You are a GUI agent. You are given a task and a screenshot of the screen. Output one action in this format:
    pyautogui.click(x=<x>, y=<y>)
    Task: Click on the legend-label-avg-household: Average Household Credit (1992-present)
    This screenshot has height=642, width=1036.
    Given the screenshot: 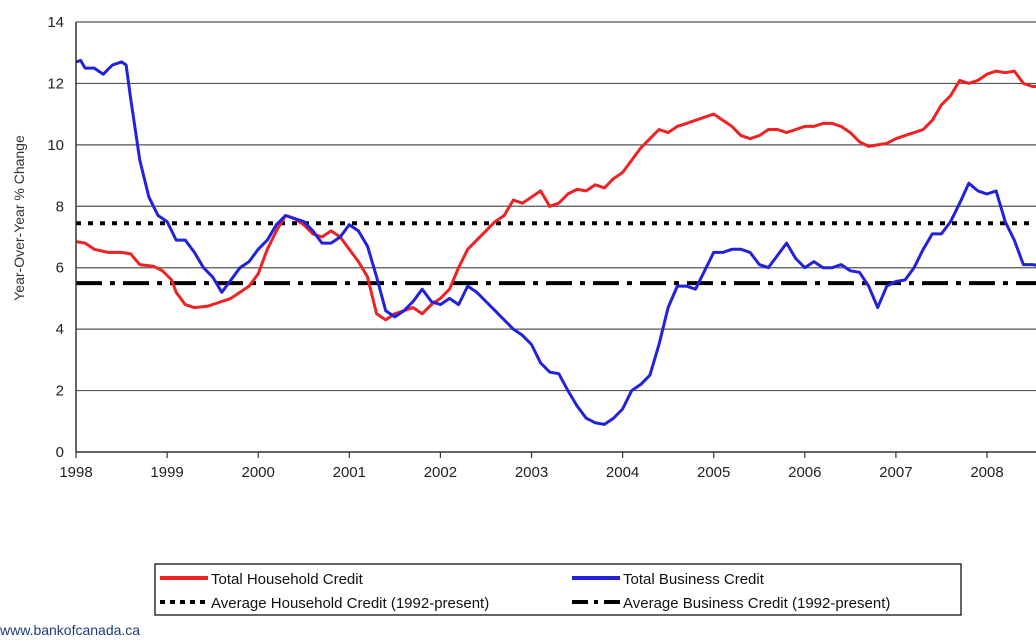 What is the action you would take?
    pyautogui.click(x=350, y=603)
    